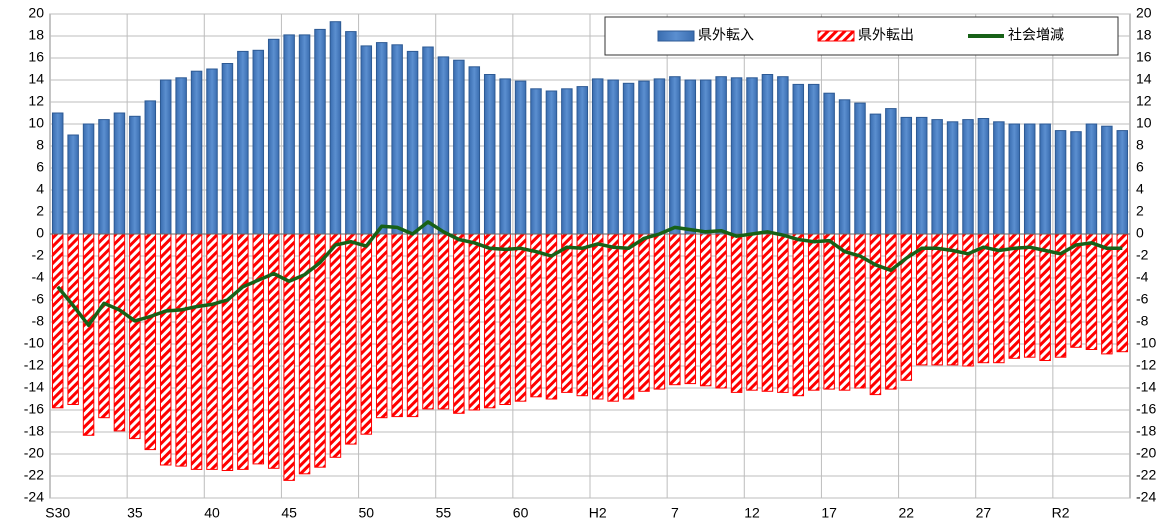 This screenshot has height=531, width=1170. Describe the element at coordinates (906, 513) in the screenshot. I see `x-tick-label: 22` at that location.